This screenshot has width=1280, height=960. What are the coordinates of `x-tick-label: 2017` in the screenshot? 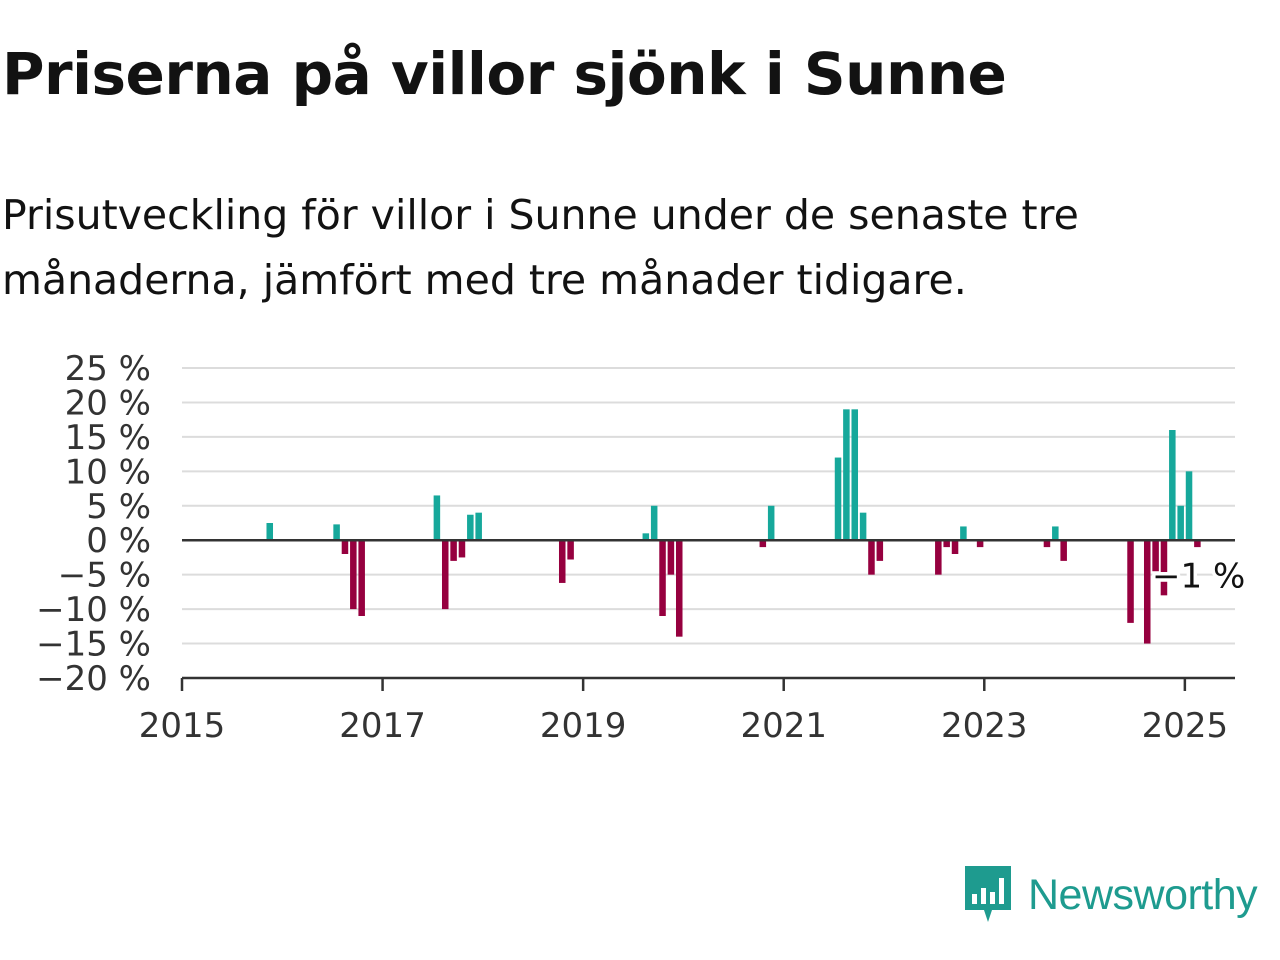 It's located at (382, 723).